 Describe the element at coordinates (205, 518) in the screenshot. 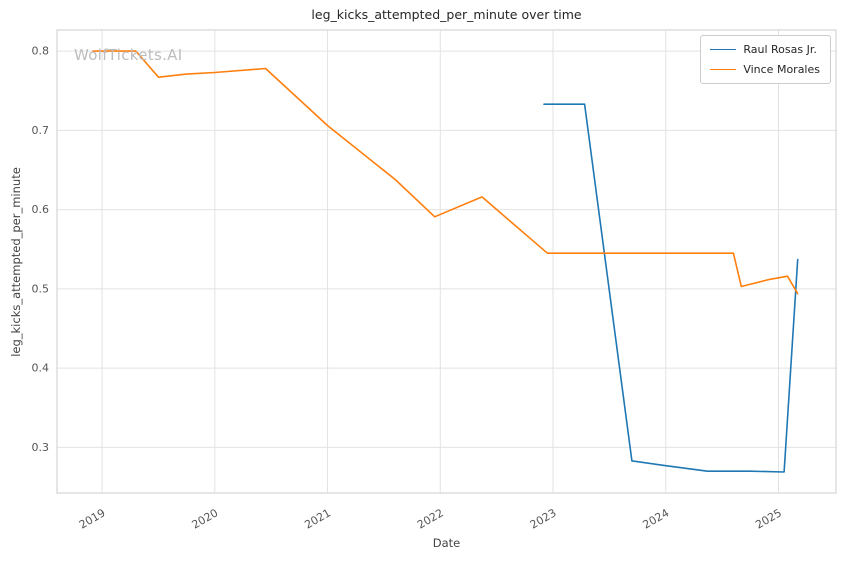

I see `x-tick-label: 2020` at that location.